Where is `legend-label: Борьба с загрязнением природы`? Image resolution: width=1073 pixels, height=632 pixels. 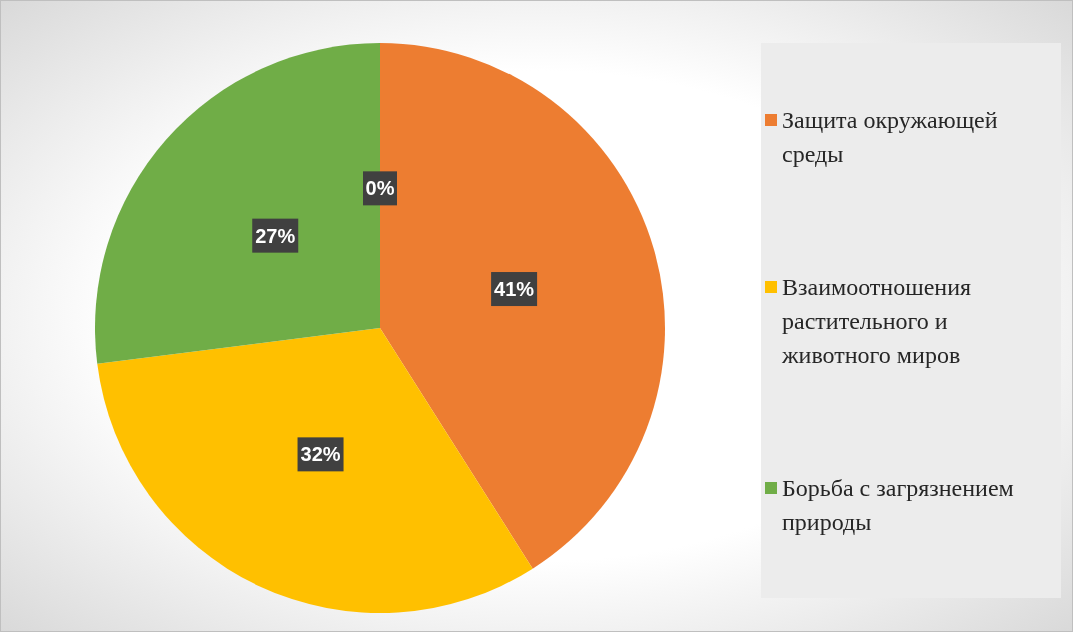 legend-label: Борьба с загрязнением природы is located at coordinates (898, 505).